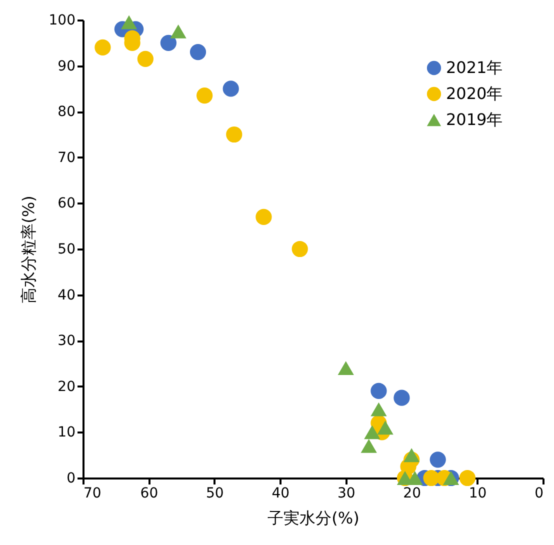 This screenshot has width=554, height=545. Describe the element at coordinates (281, 494) in the screenshot. I see `x-tick-label: 40` at that location.